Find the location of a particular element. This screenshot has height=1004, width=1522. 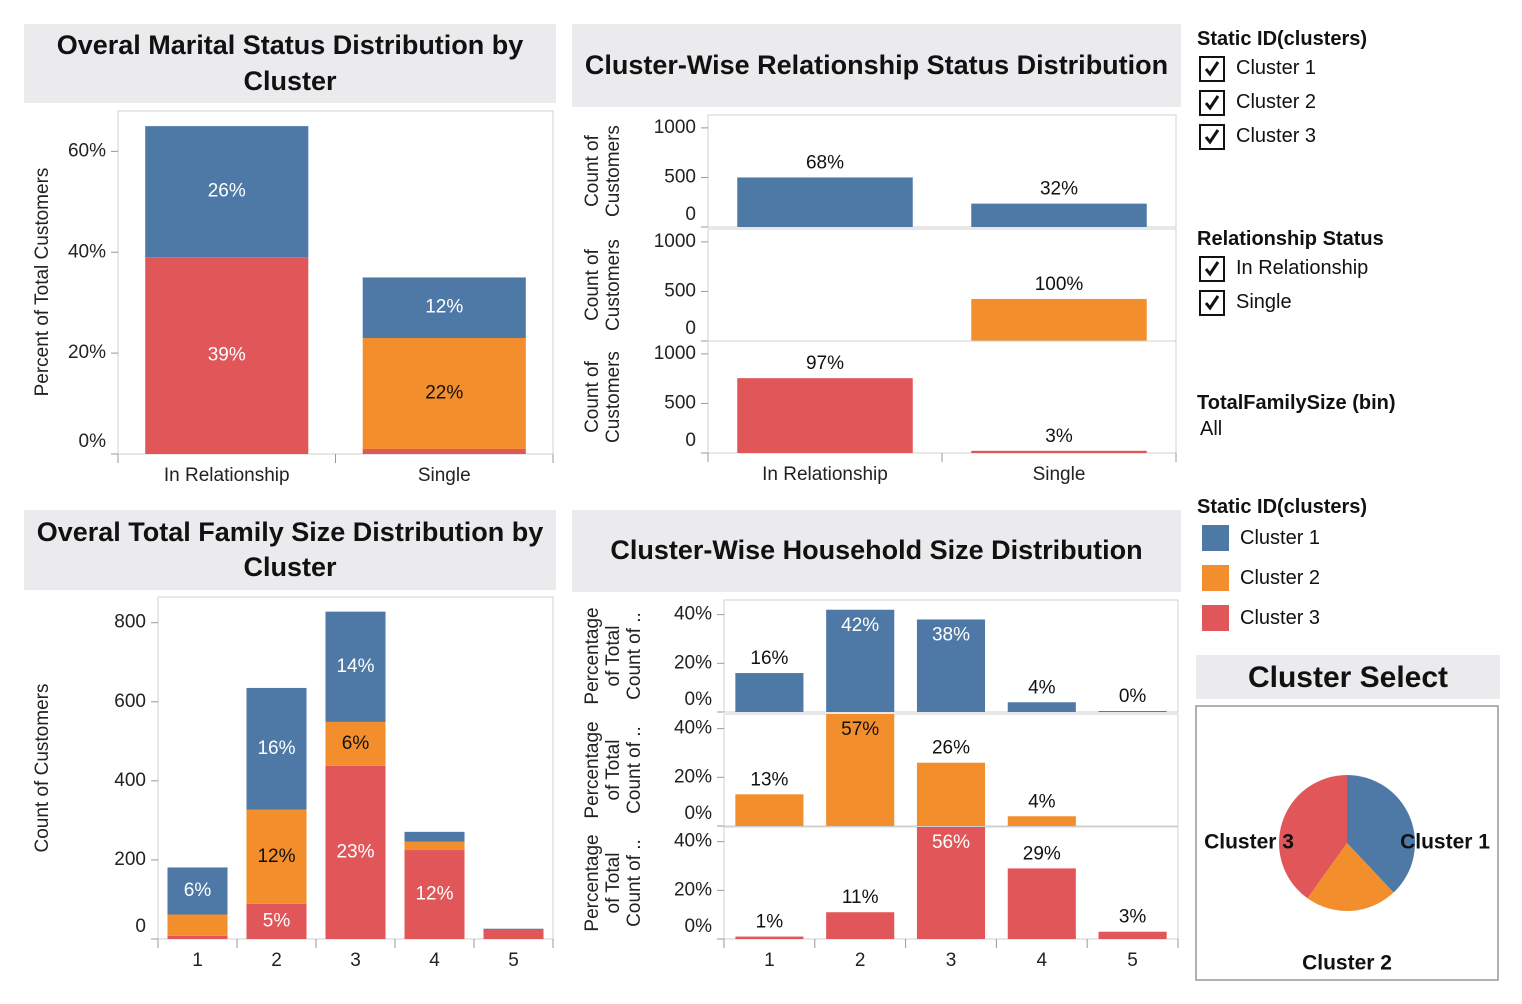

data-label: 16% is located at coordinates (276, 748).